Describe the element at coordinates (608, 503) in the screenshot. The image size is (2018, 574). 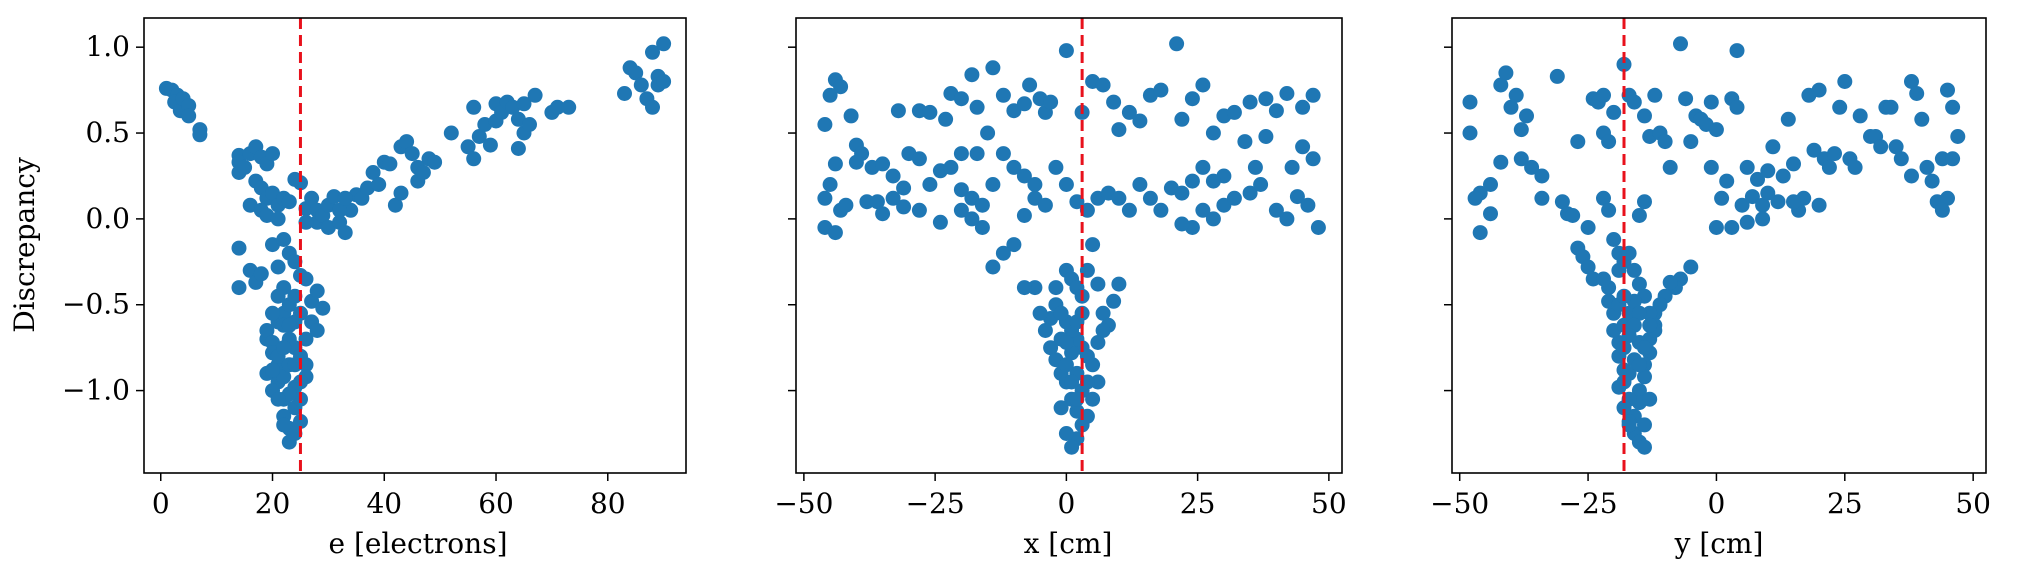
I see `x-tick-label: 80` at that location.